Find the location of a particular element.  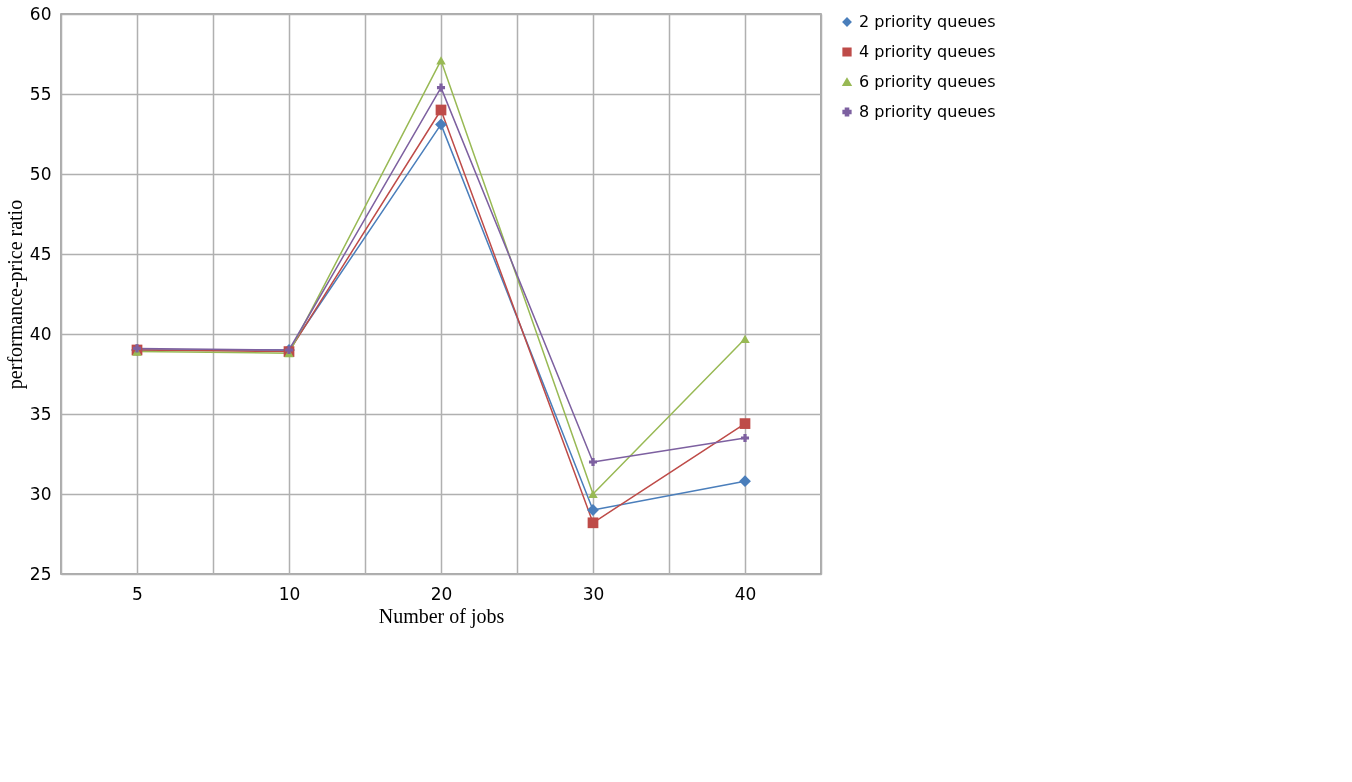

y-tick-label: 55 is located at coordinates (40, 93).